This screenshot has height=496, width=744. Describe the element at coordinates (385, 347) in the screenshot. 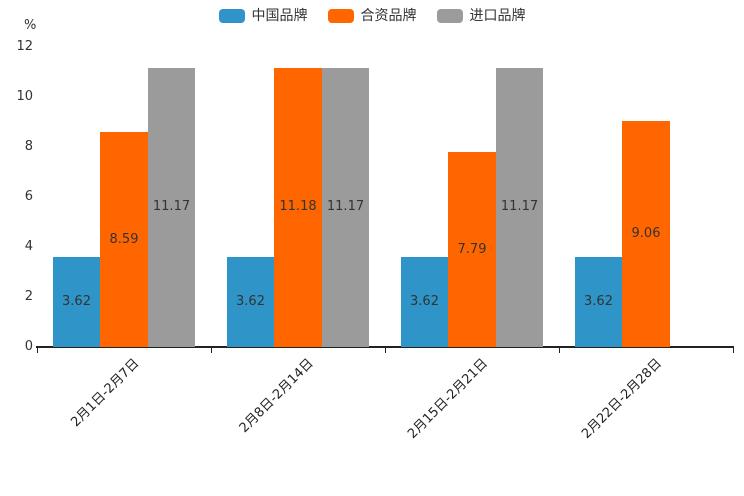

I see `x-axis-line` at that location.